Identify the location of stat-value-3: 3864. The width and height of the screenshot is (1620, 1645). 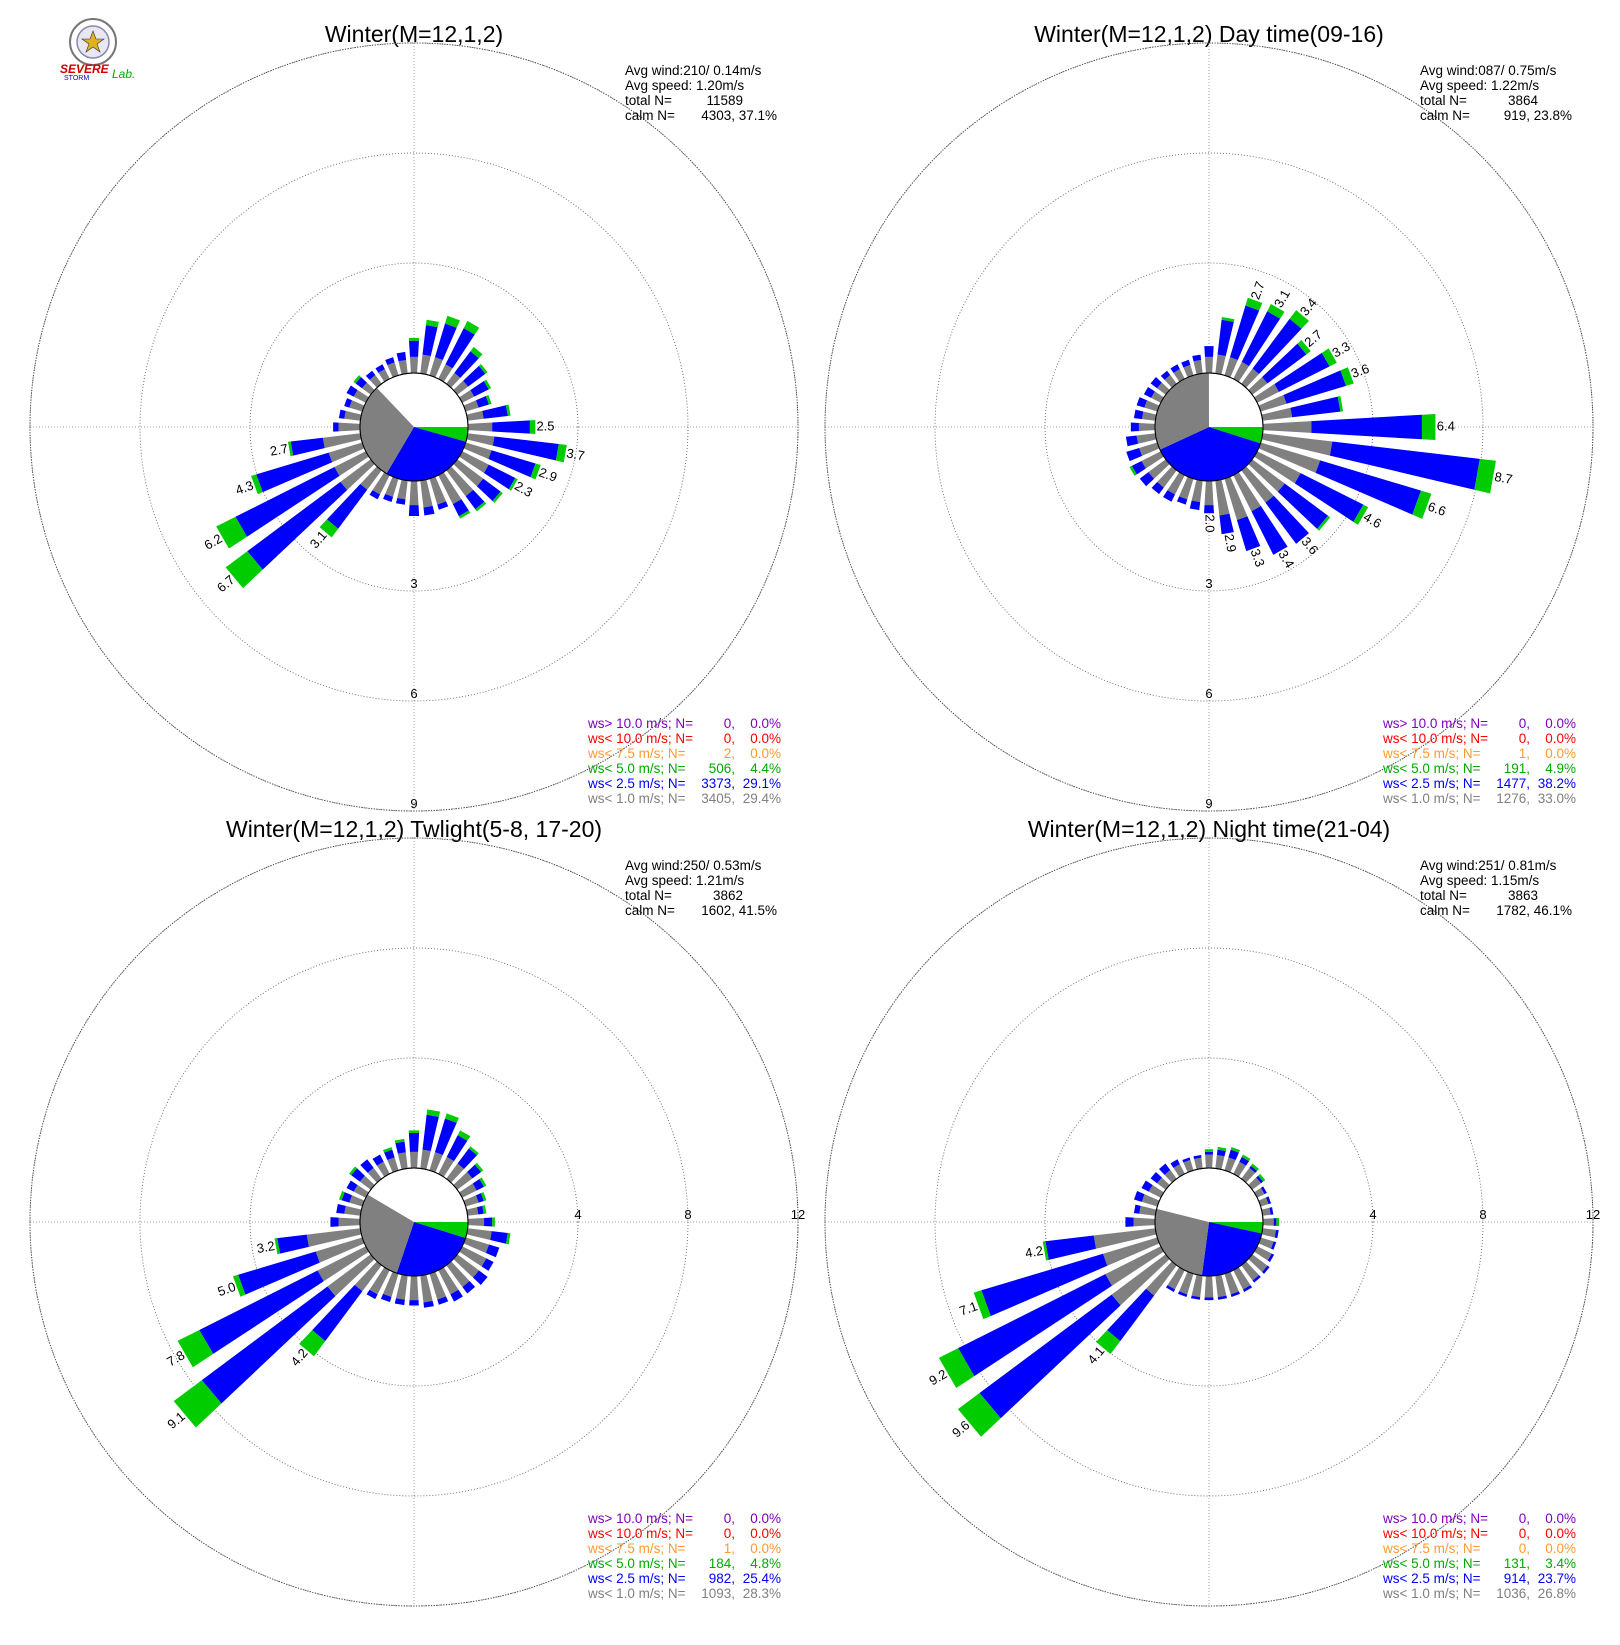
(1523, 100).